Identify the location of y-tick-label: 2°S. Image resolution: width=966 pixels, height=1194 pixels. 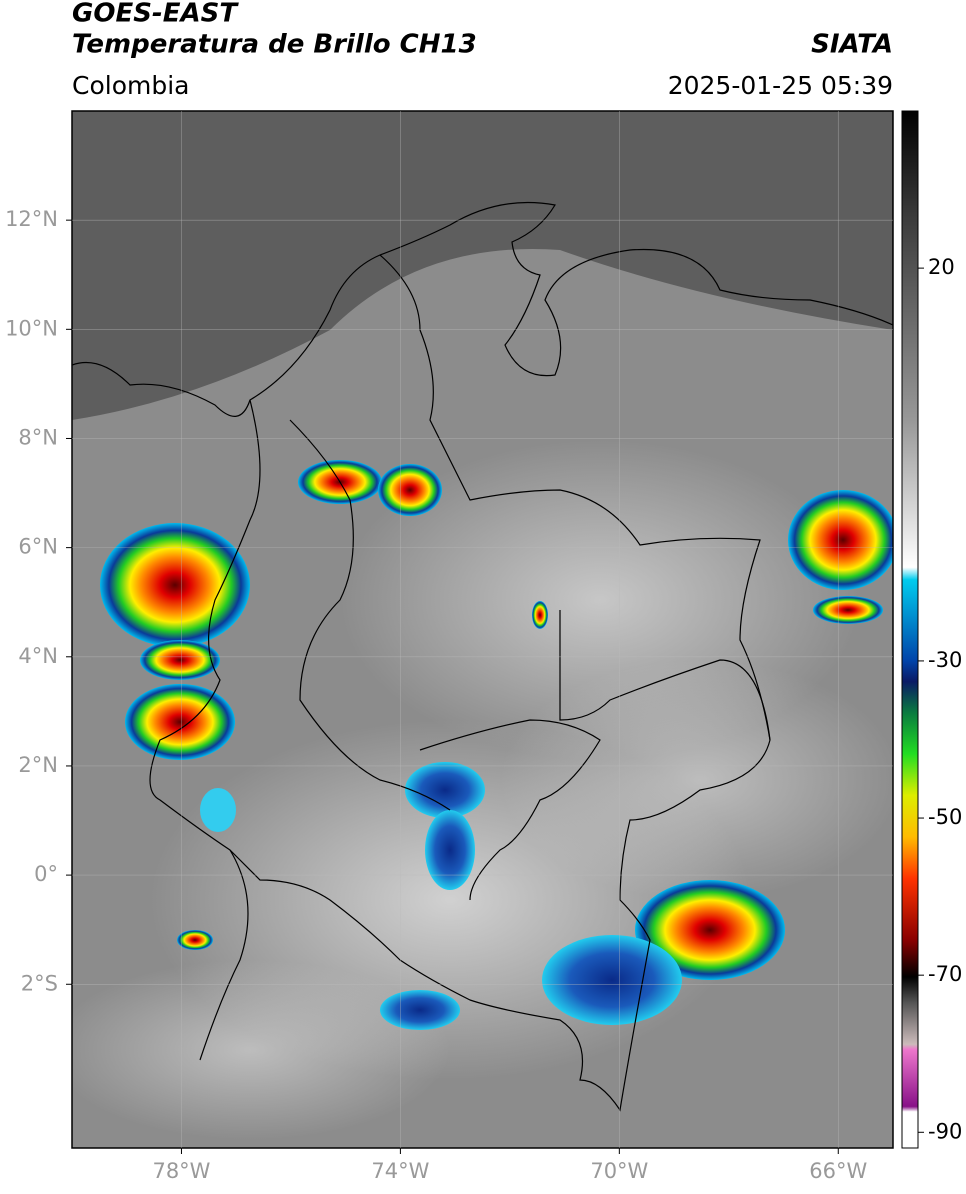
(39, 983).